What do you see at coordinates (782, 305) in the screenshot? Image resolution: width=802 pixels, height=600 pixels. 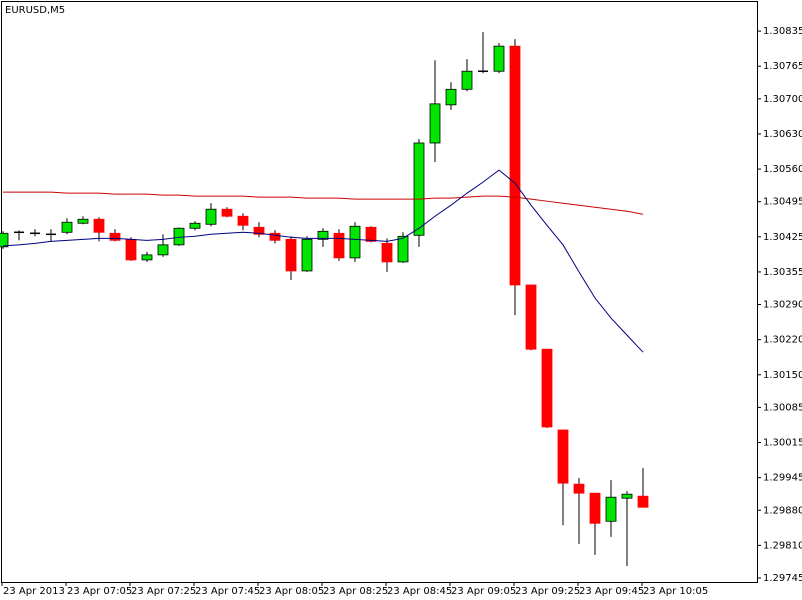 I see `y-tick-label: 1.30290` at bounding box center [782, 305].